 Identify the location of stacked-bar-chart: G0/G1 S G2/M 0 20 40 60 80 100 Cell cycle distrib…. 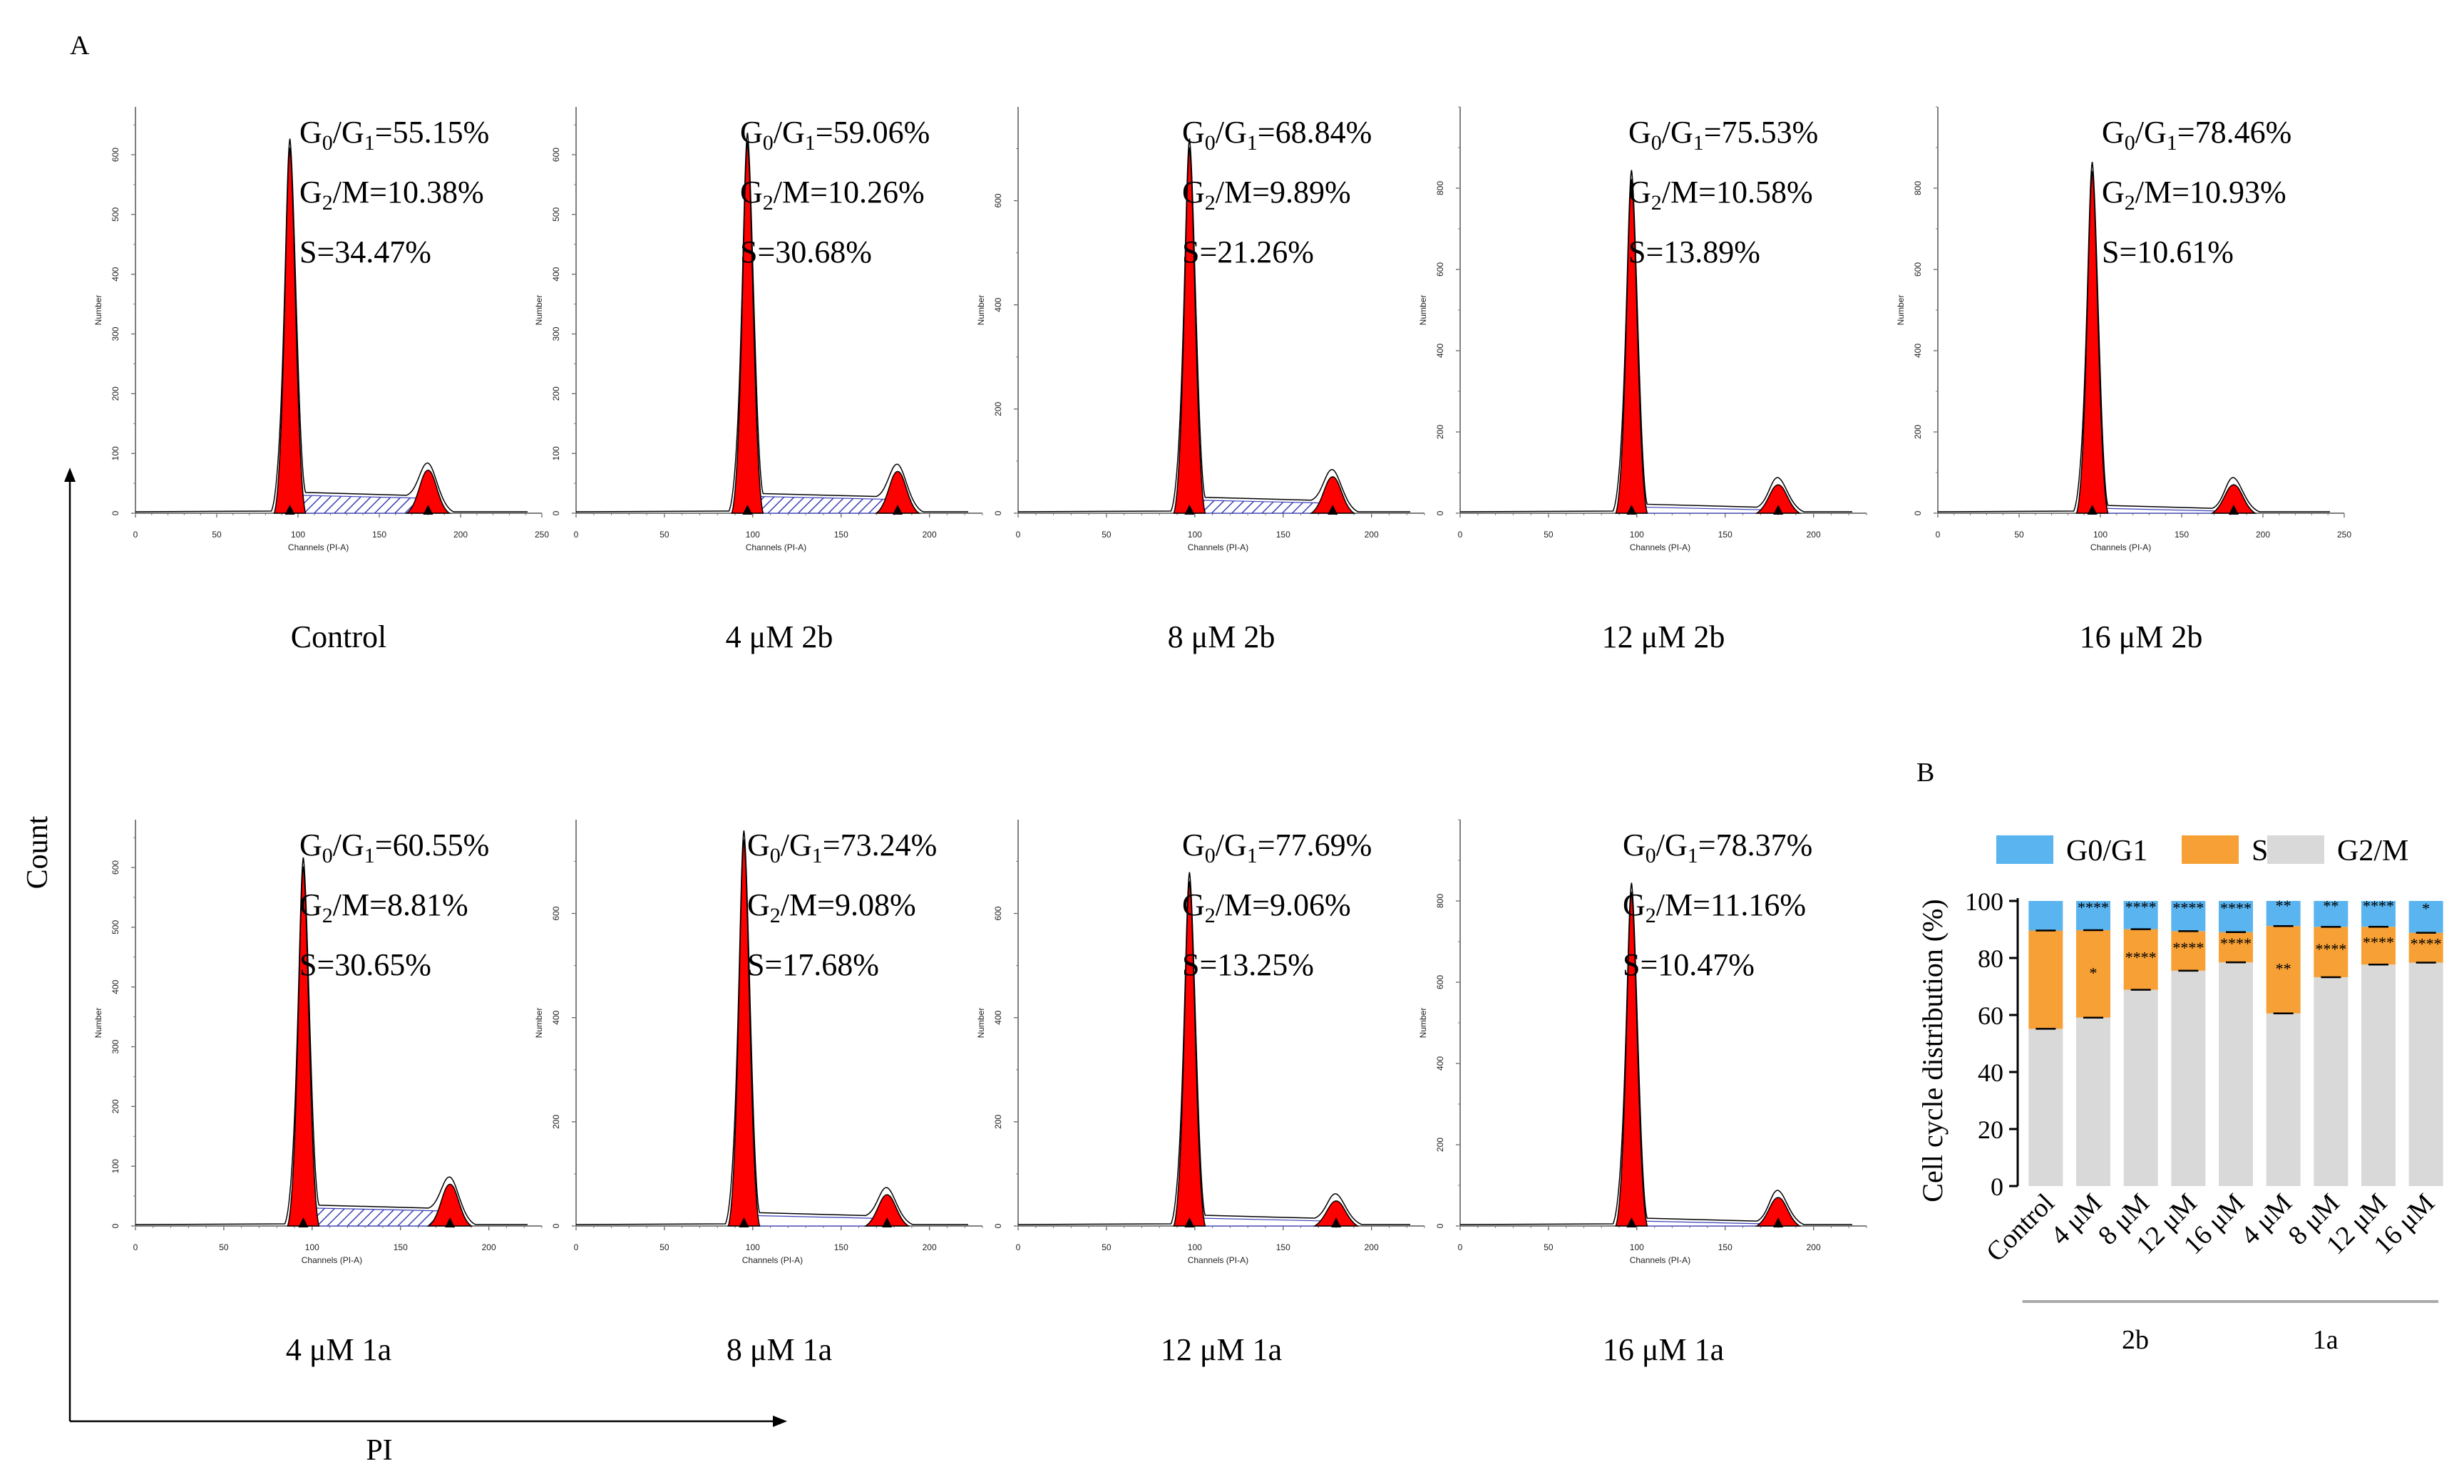
(2179, 1095).